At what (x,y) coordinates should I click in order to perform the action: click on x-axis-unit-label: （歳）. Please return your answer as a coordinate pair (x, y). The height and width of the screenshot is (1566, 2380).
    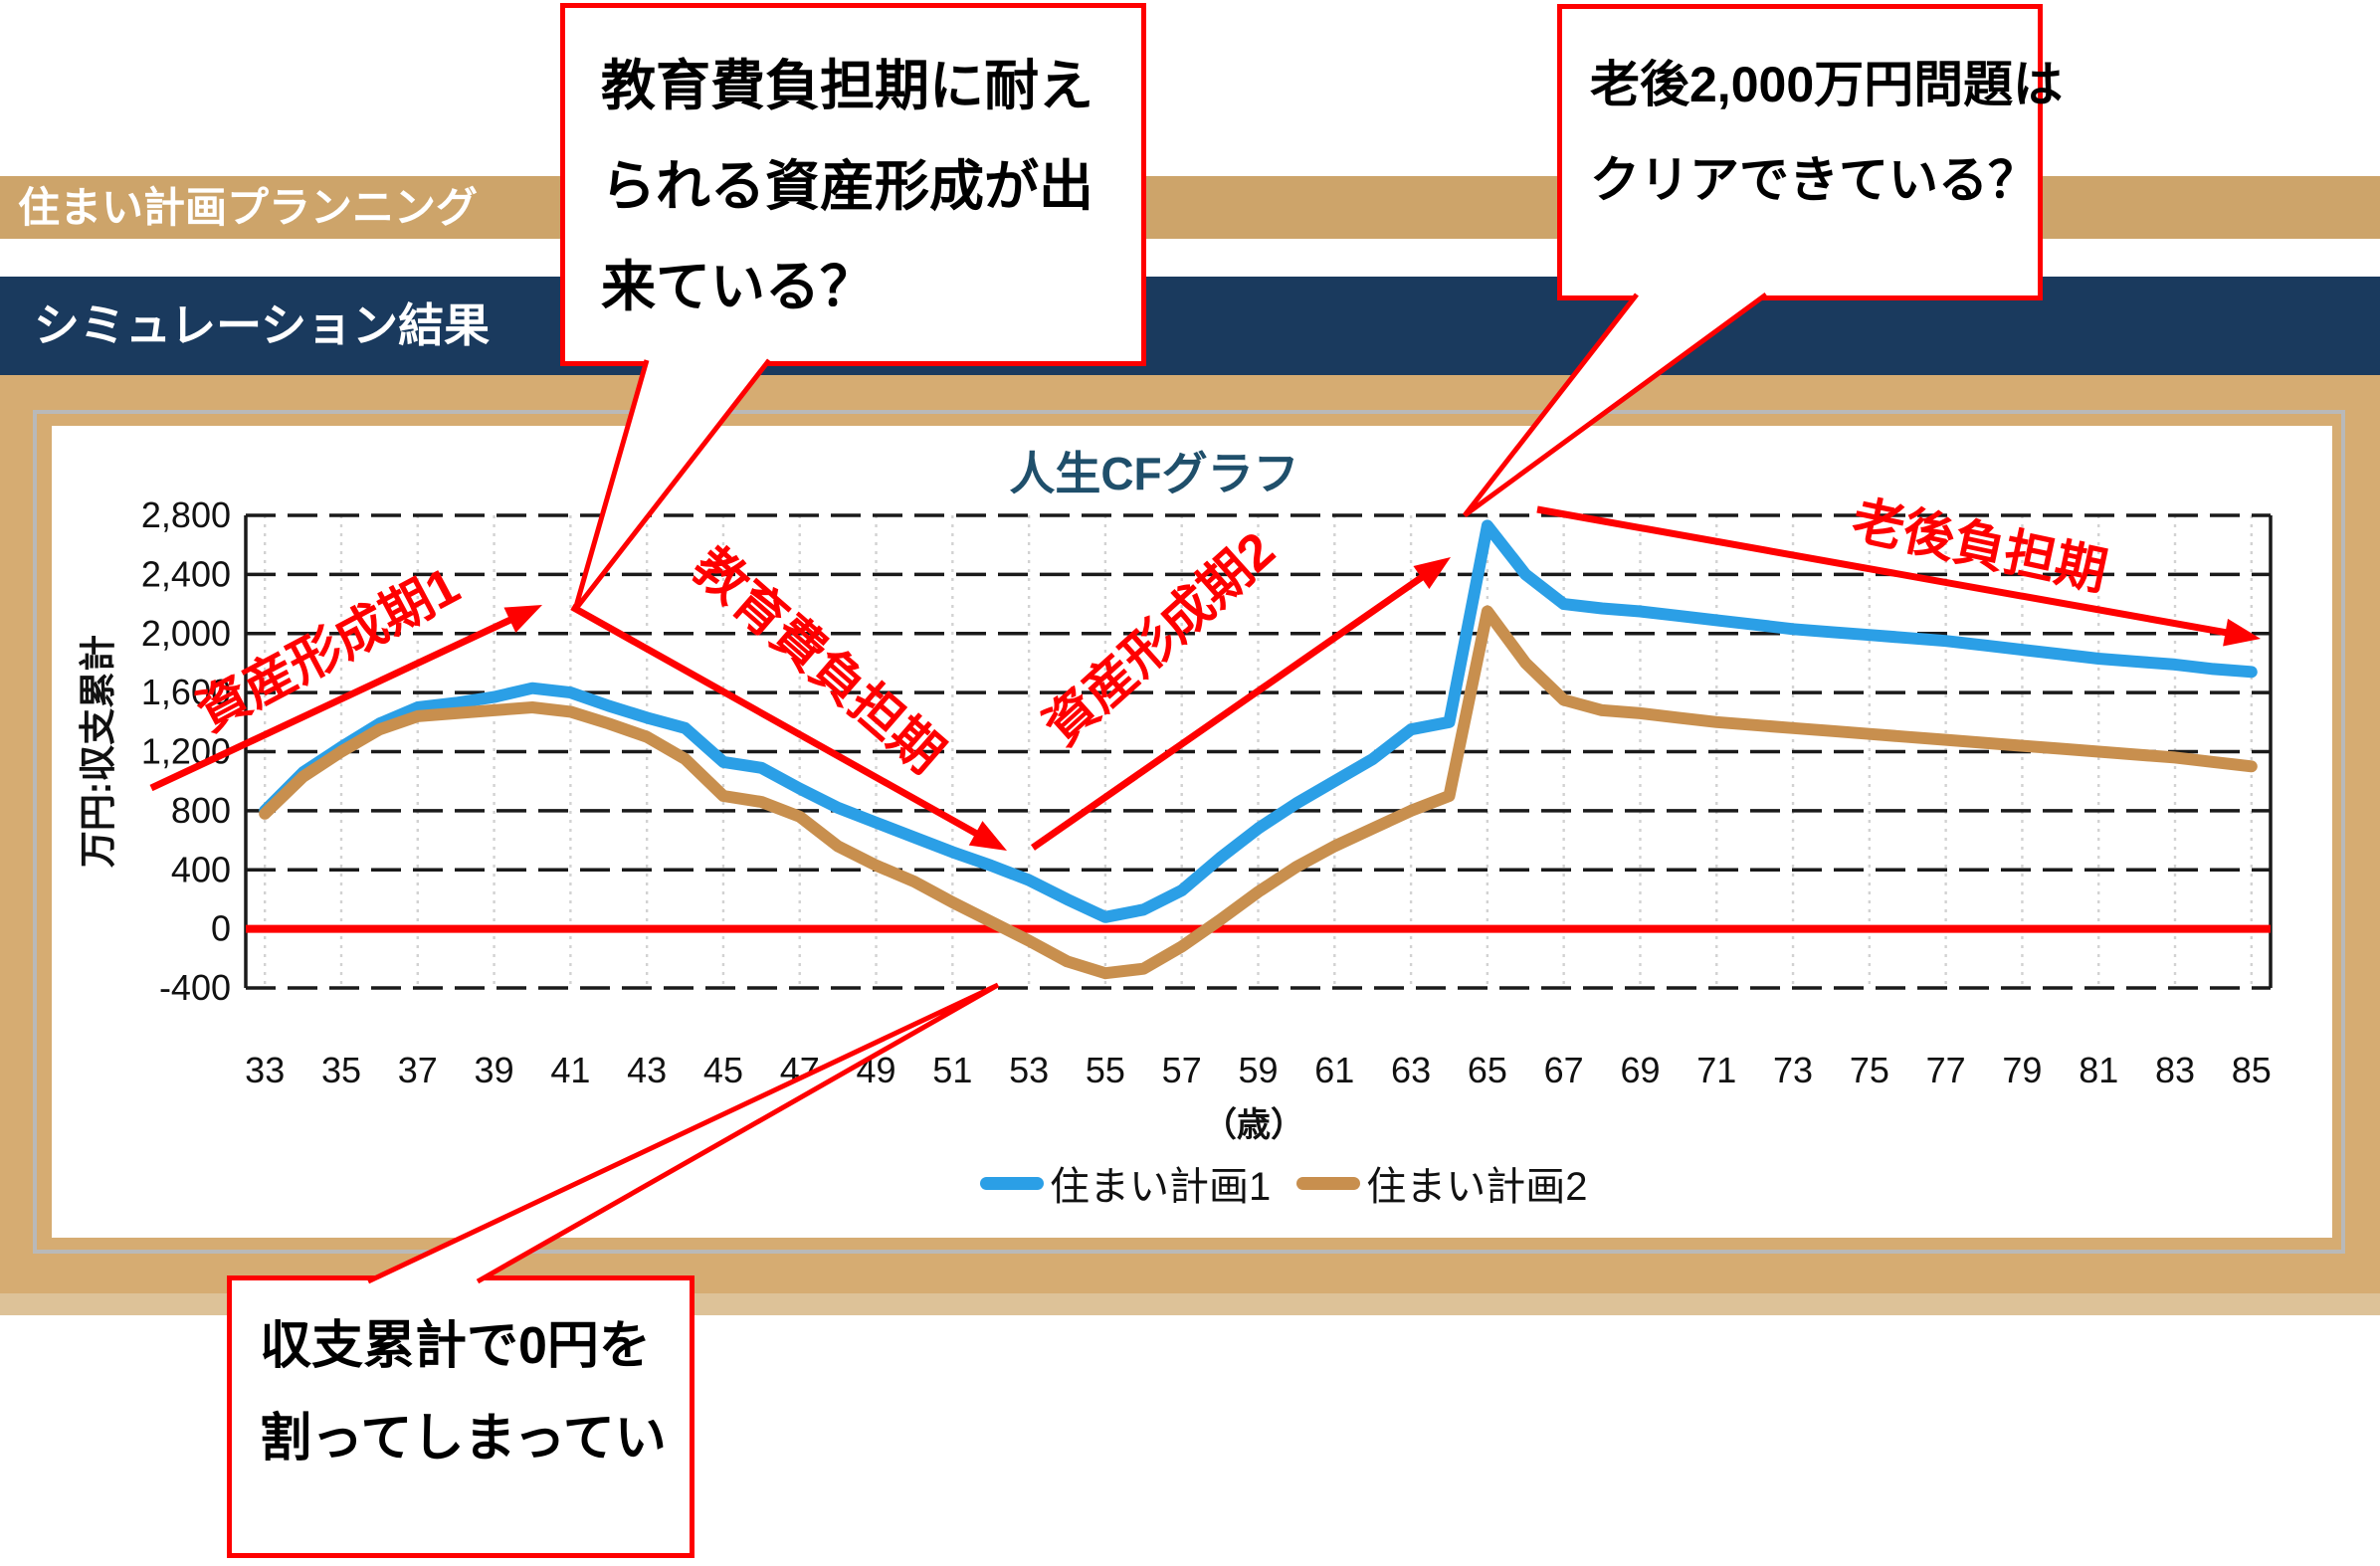
    Looking at the image, I should click on (1253, 1125).